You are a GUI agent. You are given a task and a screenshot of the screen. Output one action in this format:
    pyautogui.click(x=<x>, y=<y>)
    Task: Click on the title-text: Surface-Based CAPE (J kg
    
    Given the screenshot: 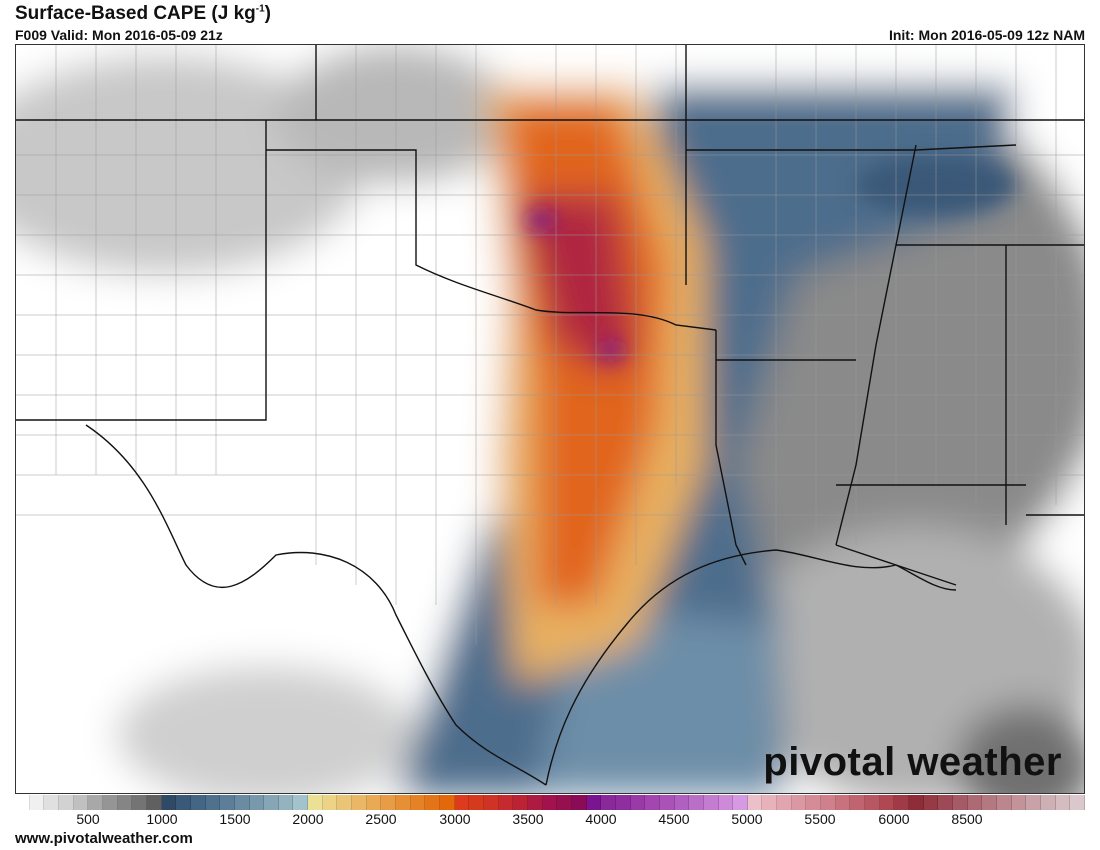 What is the action you would take?
    pyautogui.click(x=135, y=13)
    